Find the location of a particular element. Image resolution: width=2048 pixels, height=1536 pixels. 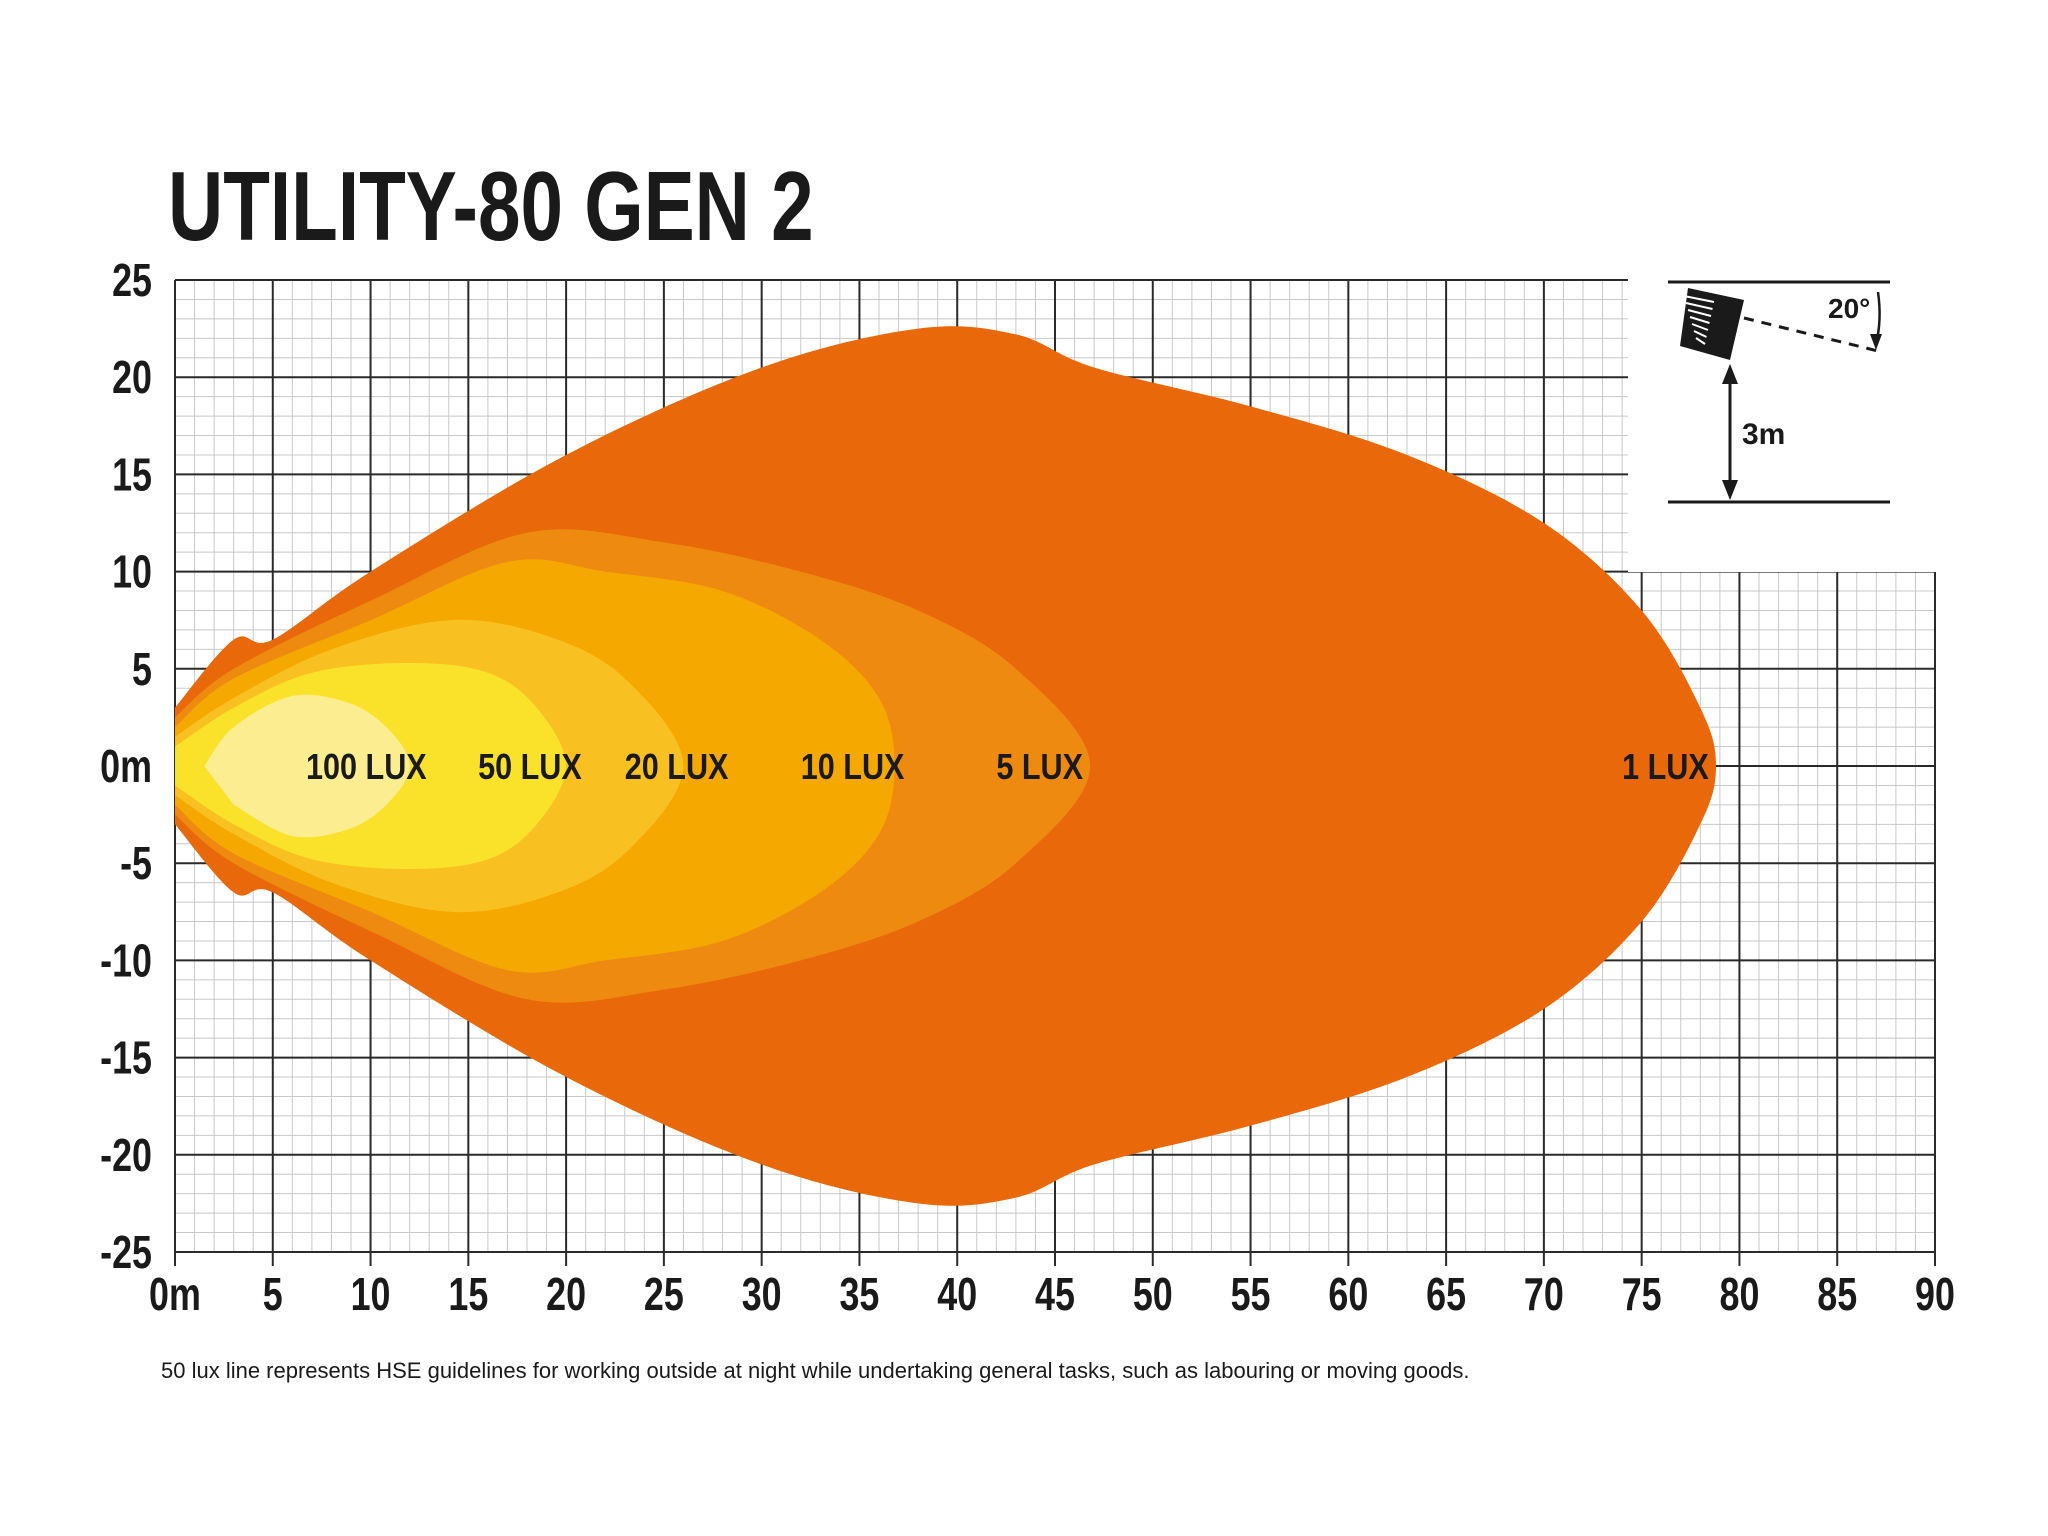

angle-label: 20° is located at coordinates (1849, 308).